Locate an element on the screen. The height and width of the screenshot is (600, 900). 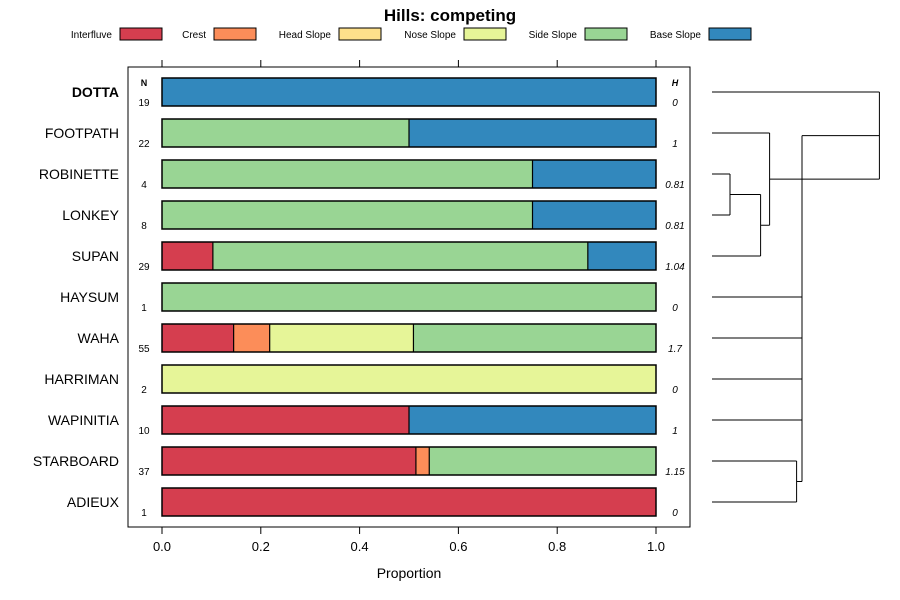
bar-segment-waha-side-slope is located at coordinates (534, 338).